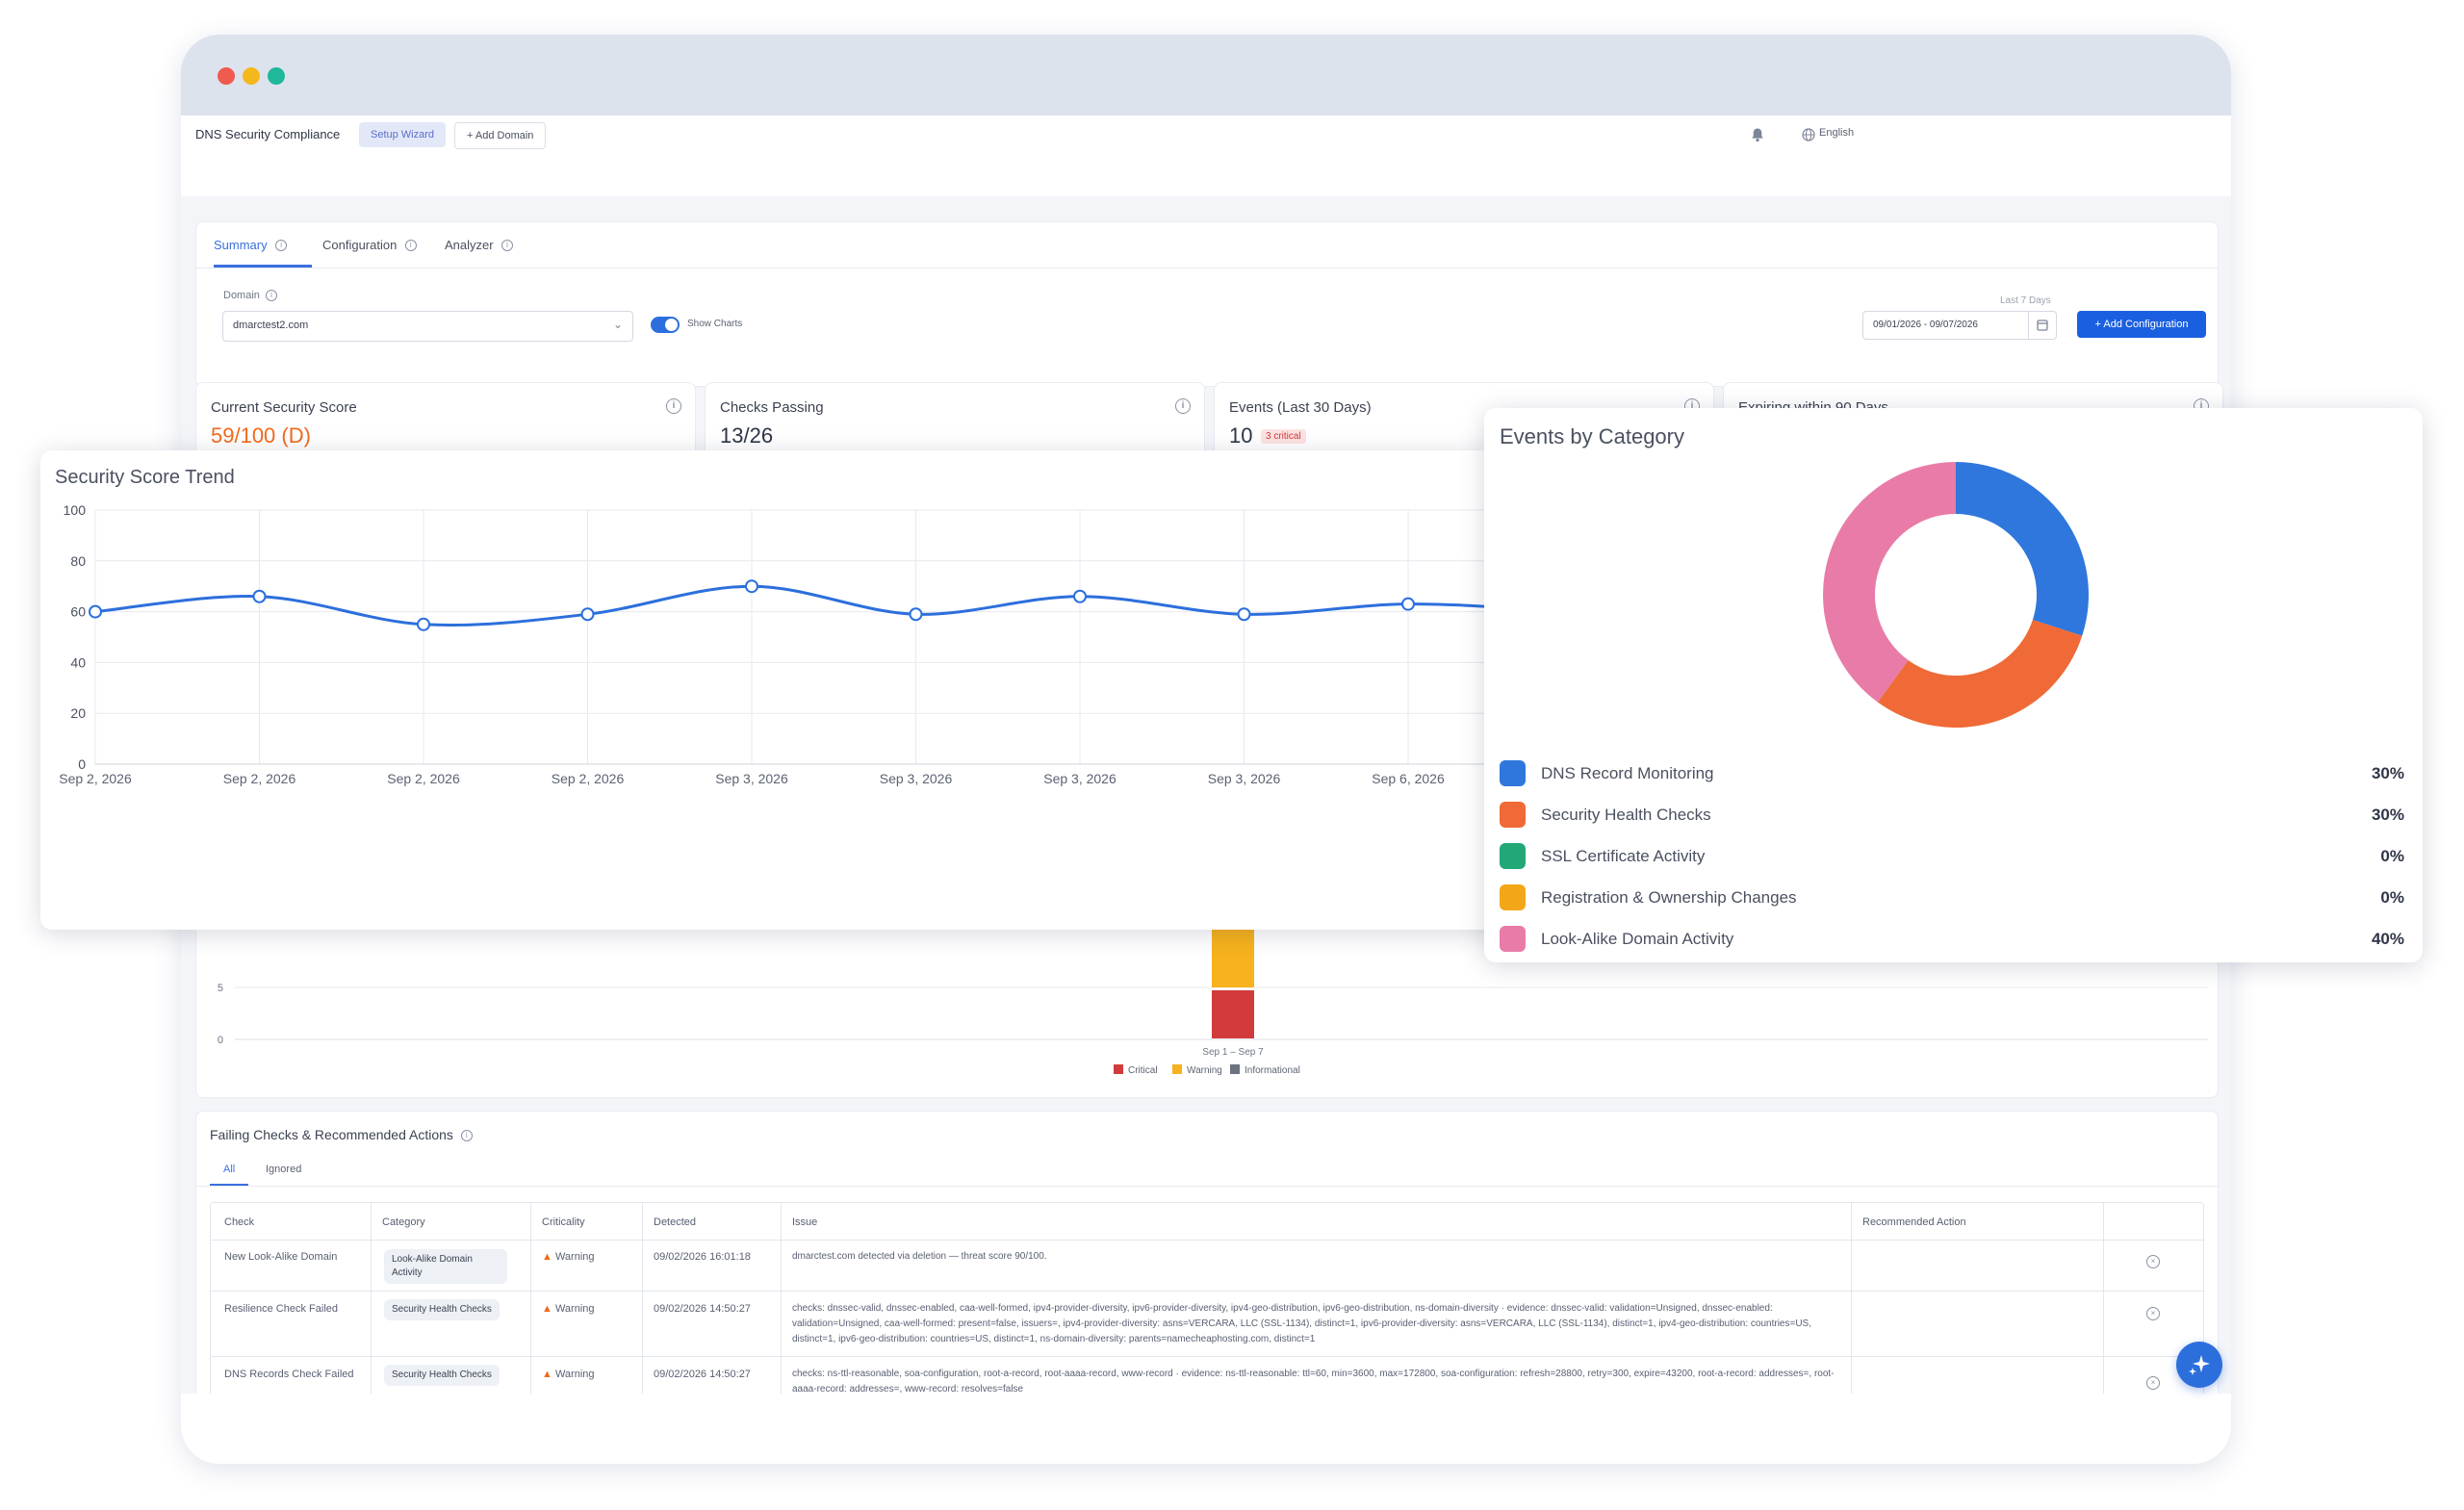  What do you see at coordinates (403, 1222) in the screenshot?
I see `column-header: Category` at bounding box center [403, 1222].